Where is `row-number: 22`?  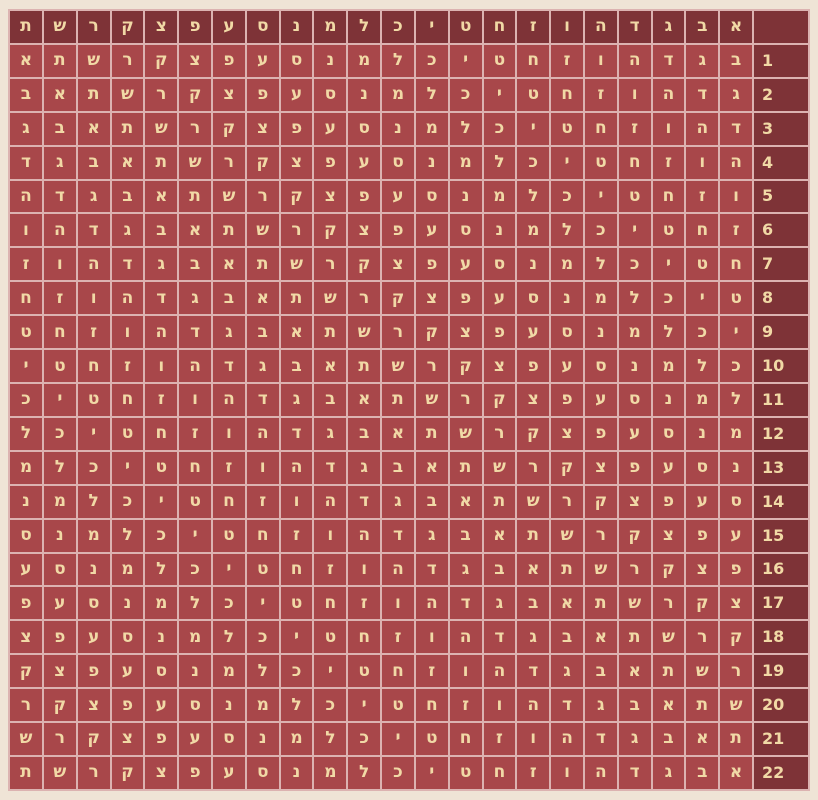 row-number: 22 is located at coordinates (781, 772).